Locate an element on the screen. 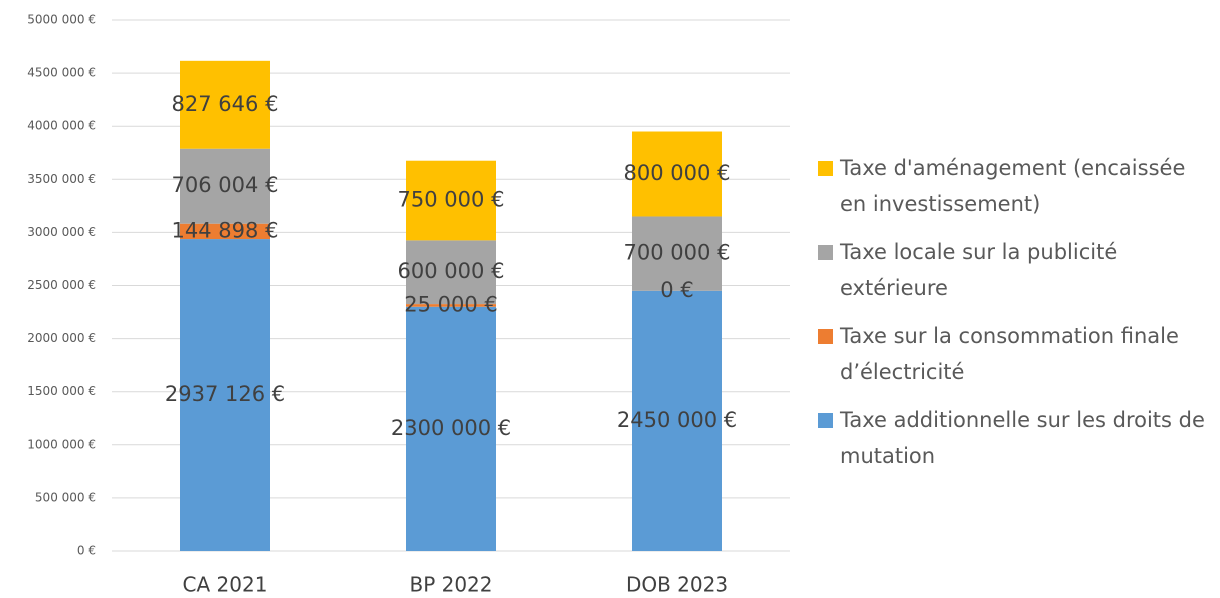 The image size is (1220, 598). y-tick-label: 500 000 € is located at coordinates (65, 497).